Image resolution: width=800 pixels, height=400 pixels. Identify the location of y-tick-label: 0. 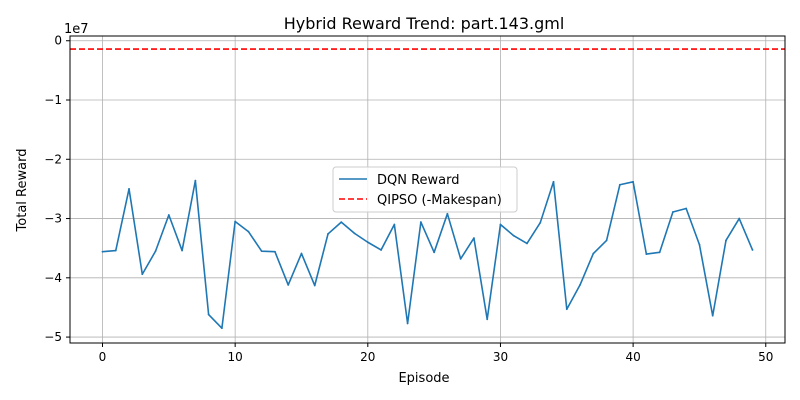
(58, 41).